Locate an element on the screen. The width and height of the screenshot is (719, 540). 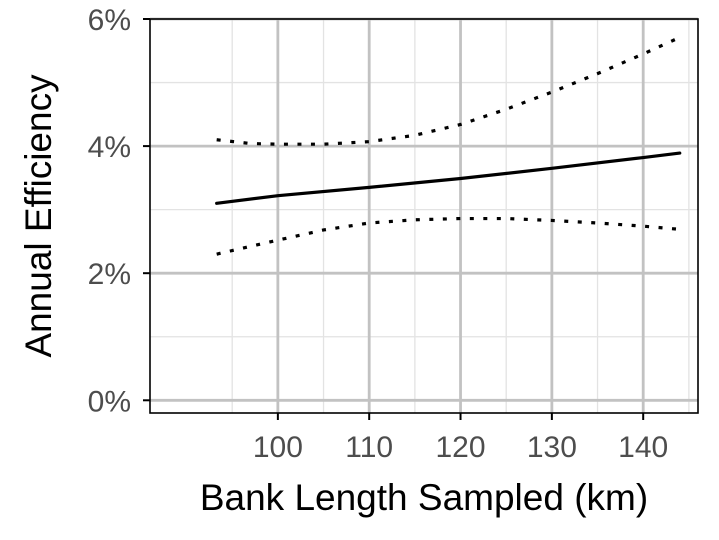
series-line-upper-bound is located at coordinates (448, 90).